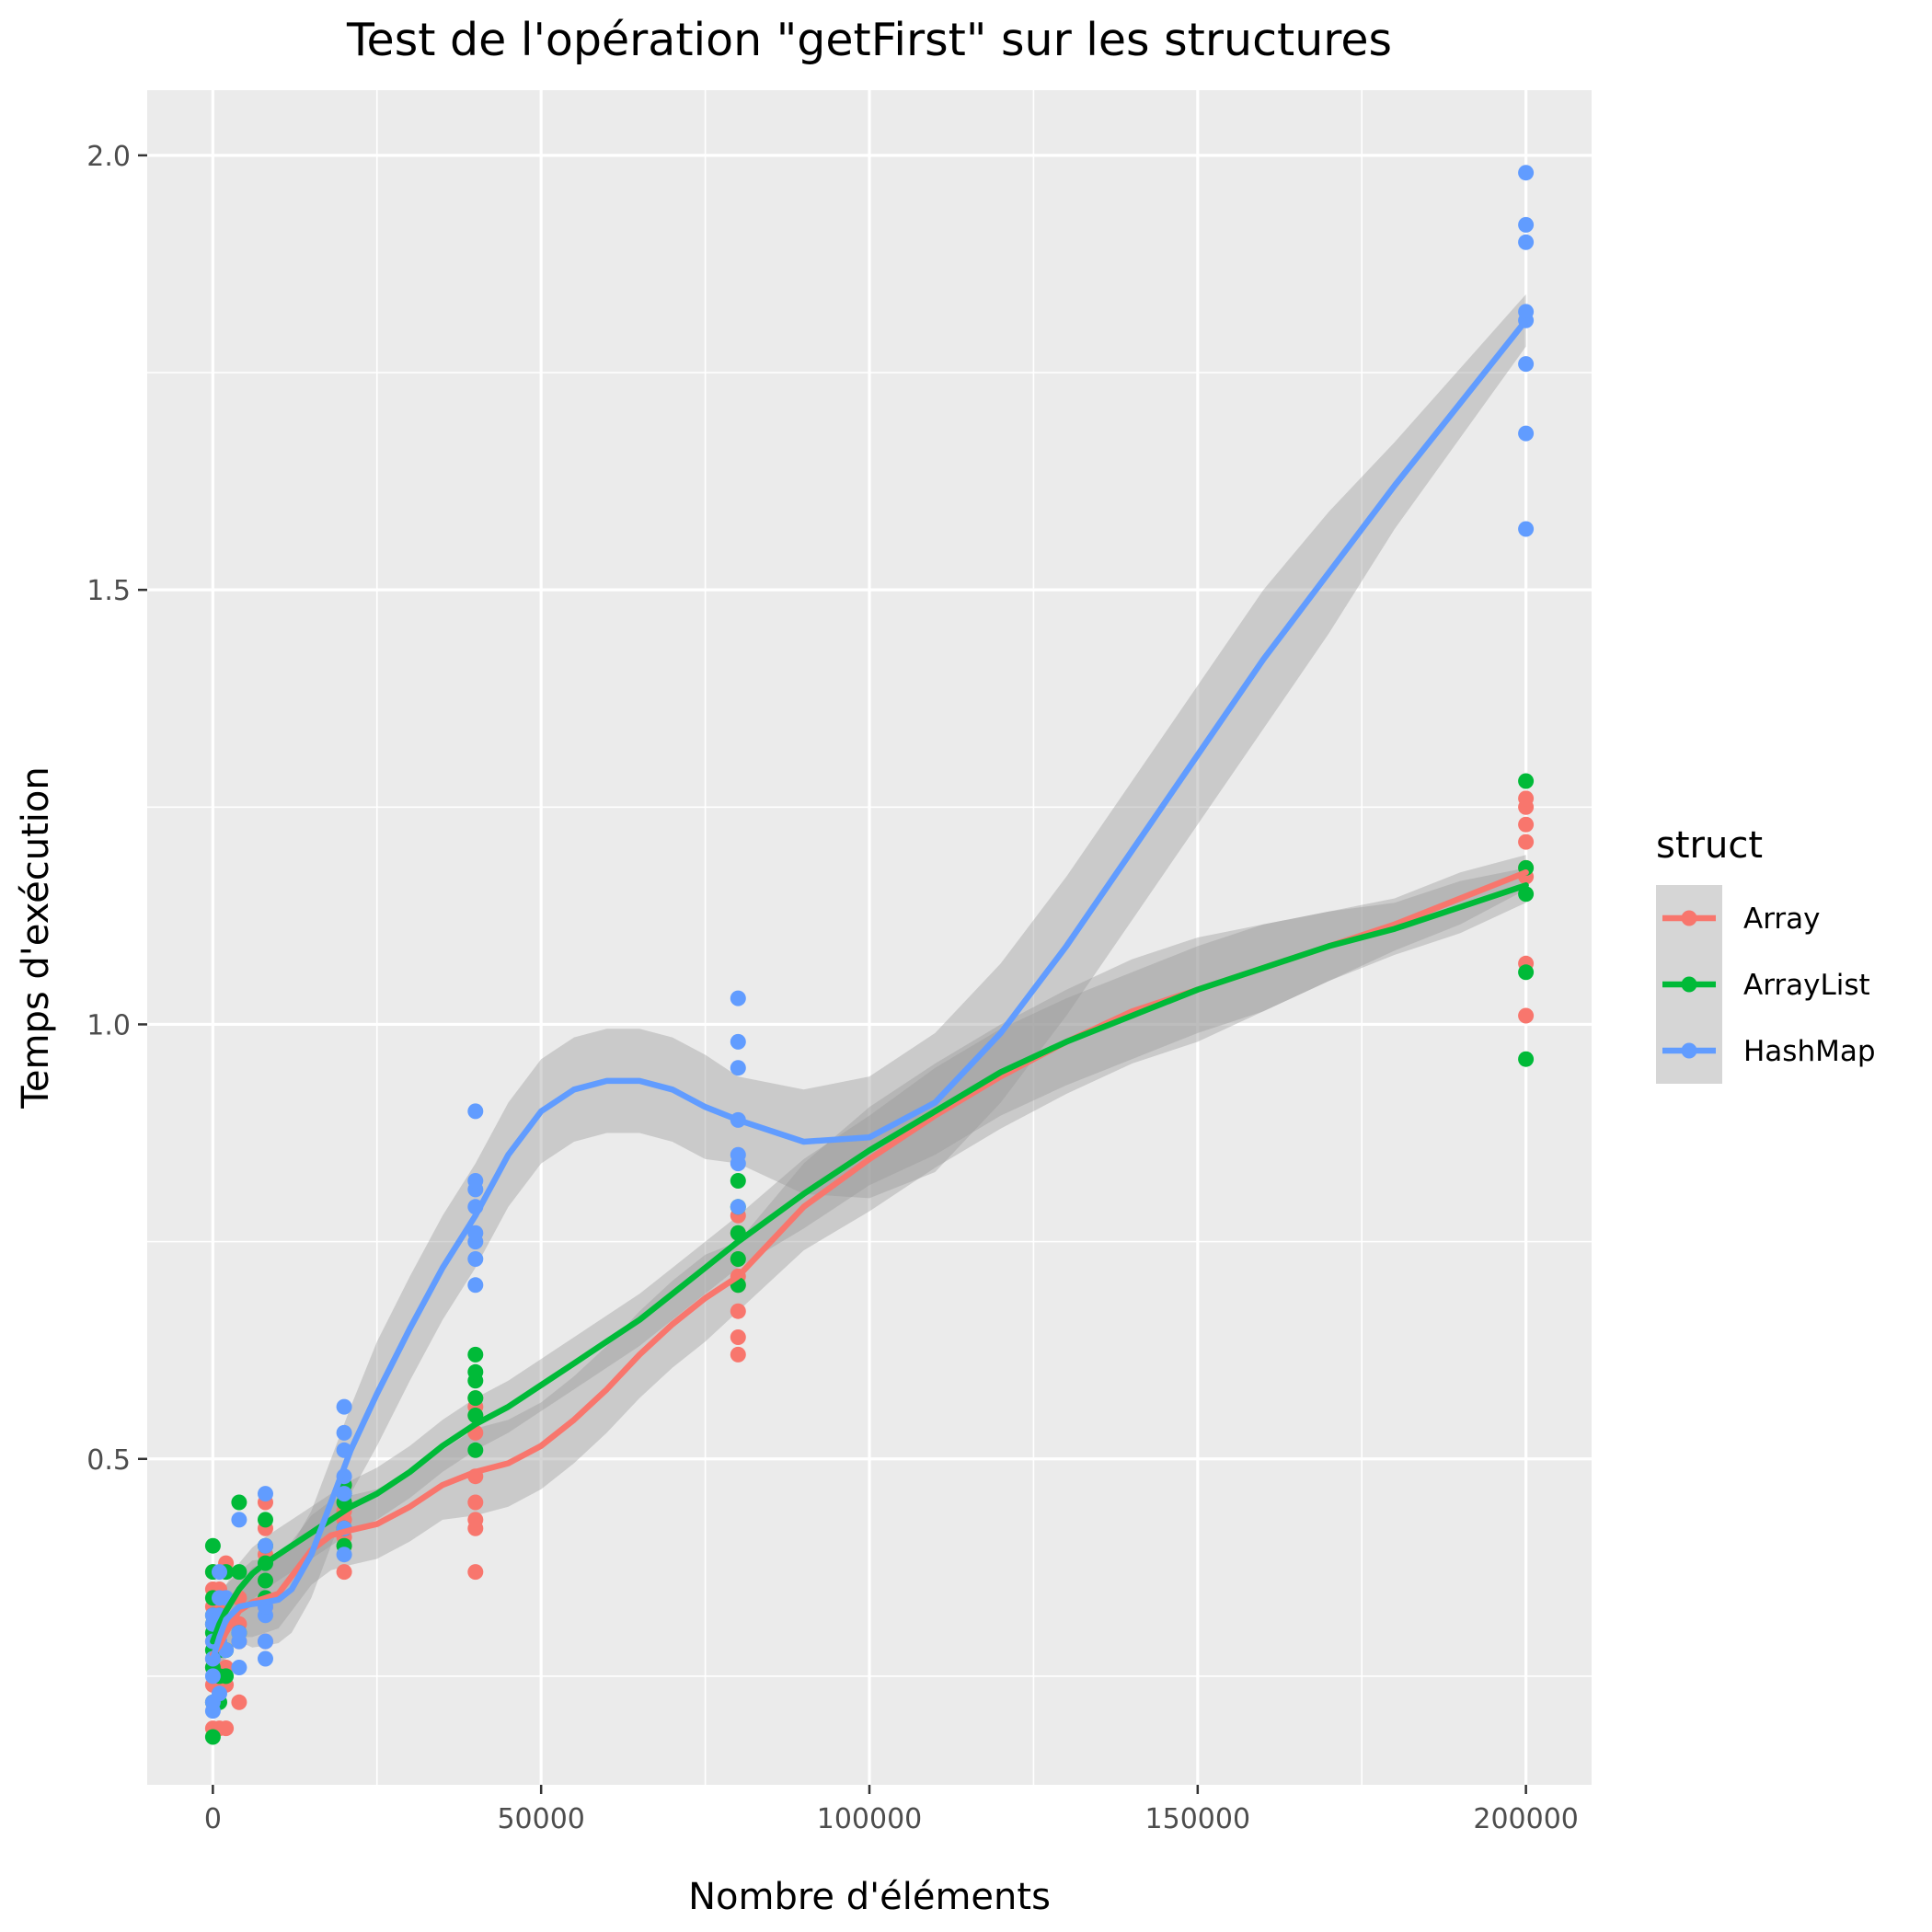 The width and height of the screenshot is (1932, 1932). I want to click on x-tick-label: 50000, so click(540, 1819).